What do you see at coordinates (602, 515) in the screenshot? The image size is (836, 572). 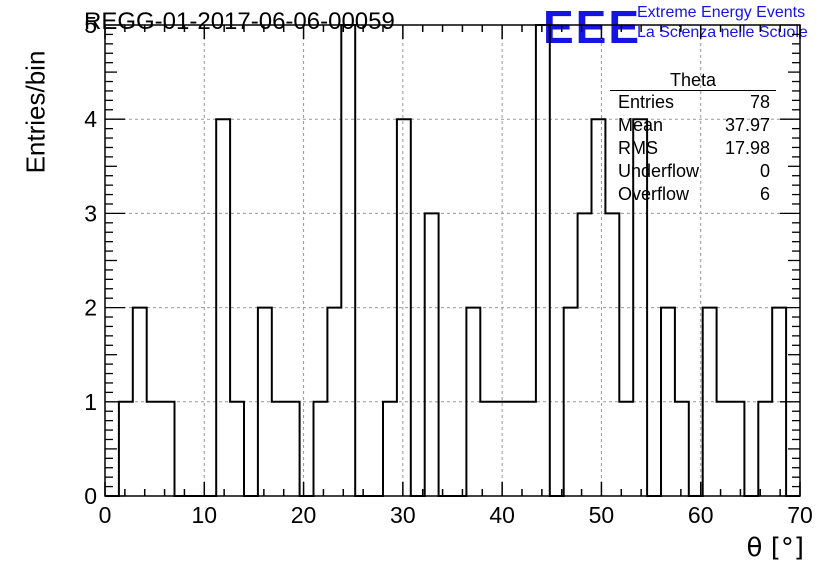 I see `x-tick-label: 50` at bounding box center [602, 515].